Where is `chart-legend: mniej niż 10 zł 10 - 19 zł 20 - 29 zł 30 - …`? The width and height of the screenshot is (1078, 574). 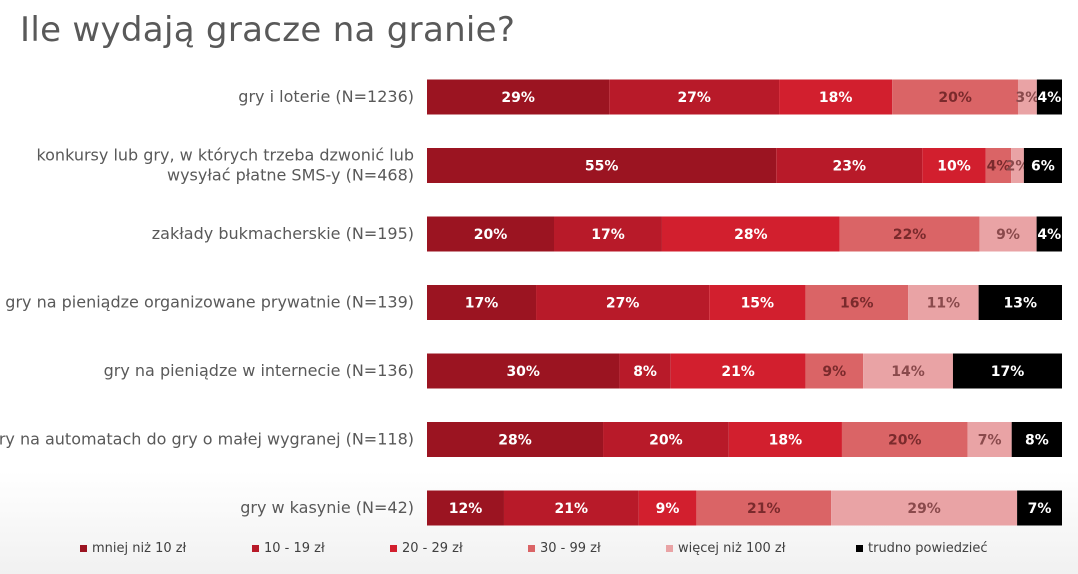 chart-legend: mniej niż 10 zł 10 - 19 zł 20 - 29 zł 30 - … is located at coordinates (560, 551).